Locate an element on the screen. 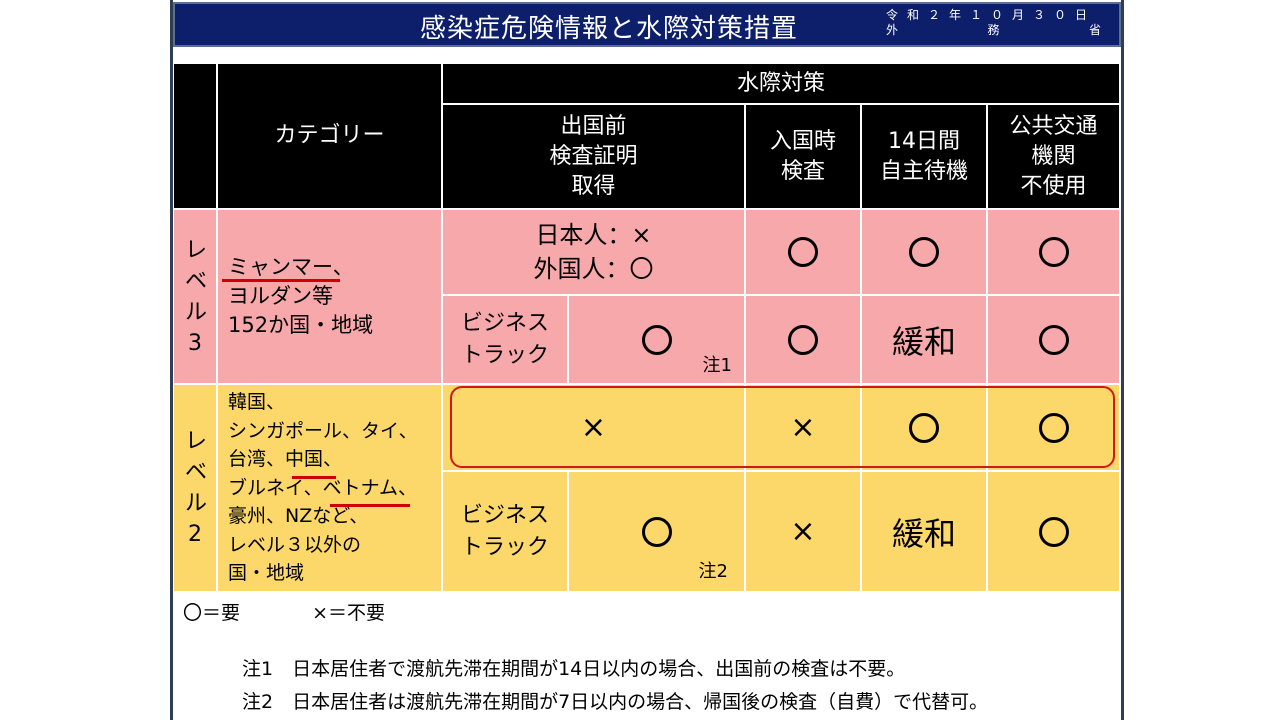  note-1: 注1 日本居住者で渡航先滞在期間が14日以内の場合、出国前の検査は不要。 is located at coordinates (574, 669).